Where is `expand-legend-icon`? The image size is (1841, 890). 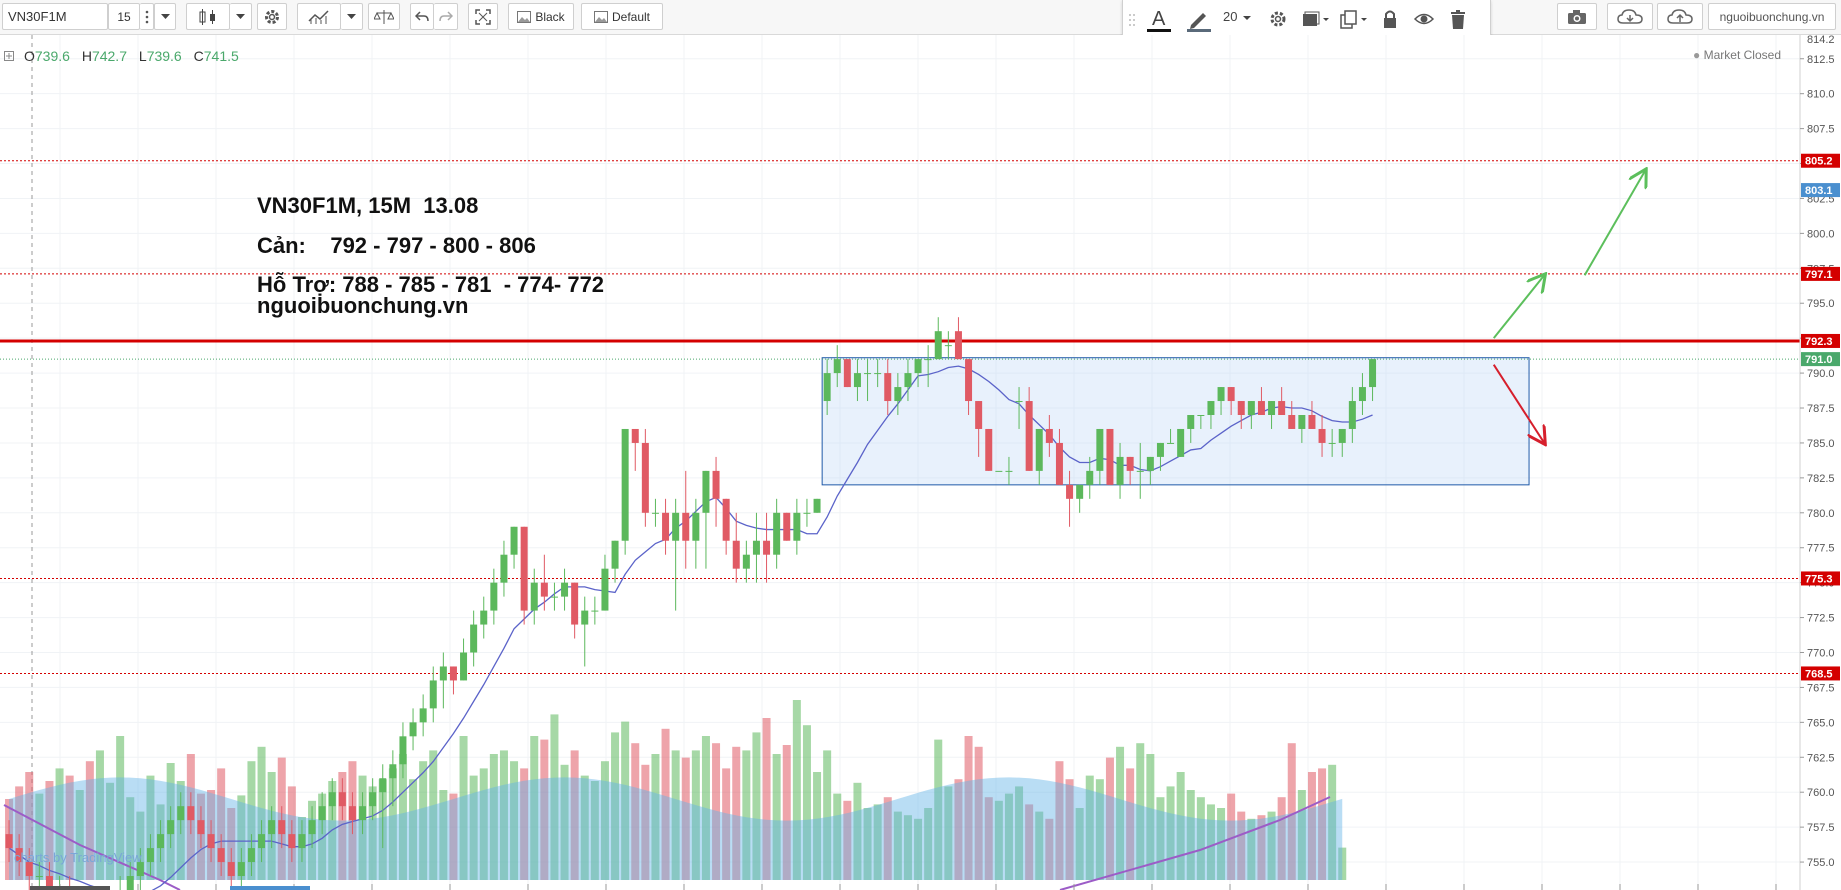
expand-legend-icon is located at coordinates (9, 56).